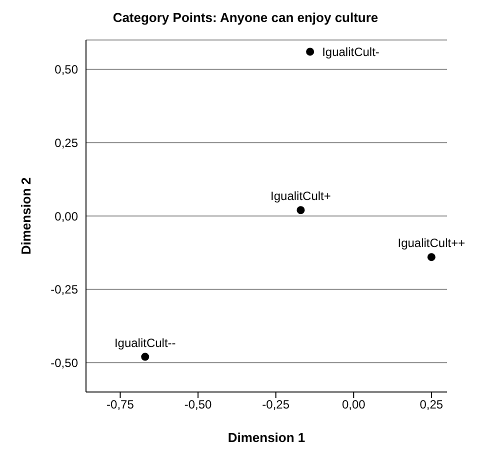 The width and height of the screenshot is (491, 460). I want to click on x-tick-label: -0,25, so click(276, 405).